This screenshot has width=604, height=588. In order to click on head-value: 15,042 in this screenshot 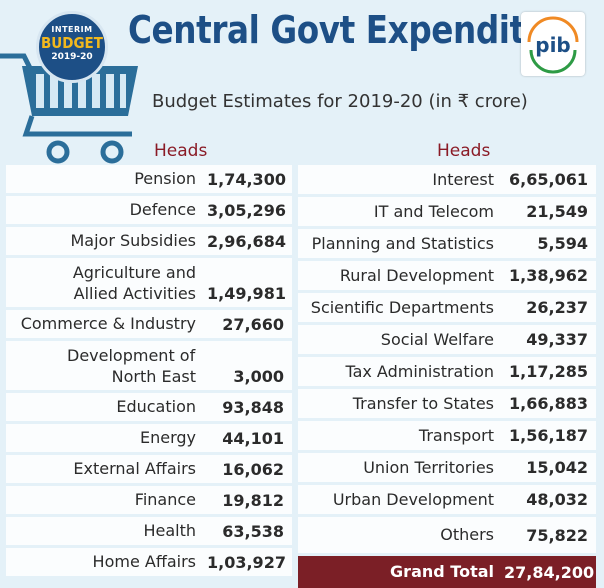, I will do `click(557, 467)`.